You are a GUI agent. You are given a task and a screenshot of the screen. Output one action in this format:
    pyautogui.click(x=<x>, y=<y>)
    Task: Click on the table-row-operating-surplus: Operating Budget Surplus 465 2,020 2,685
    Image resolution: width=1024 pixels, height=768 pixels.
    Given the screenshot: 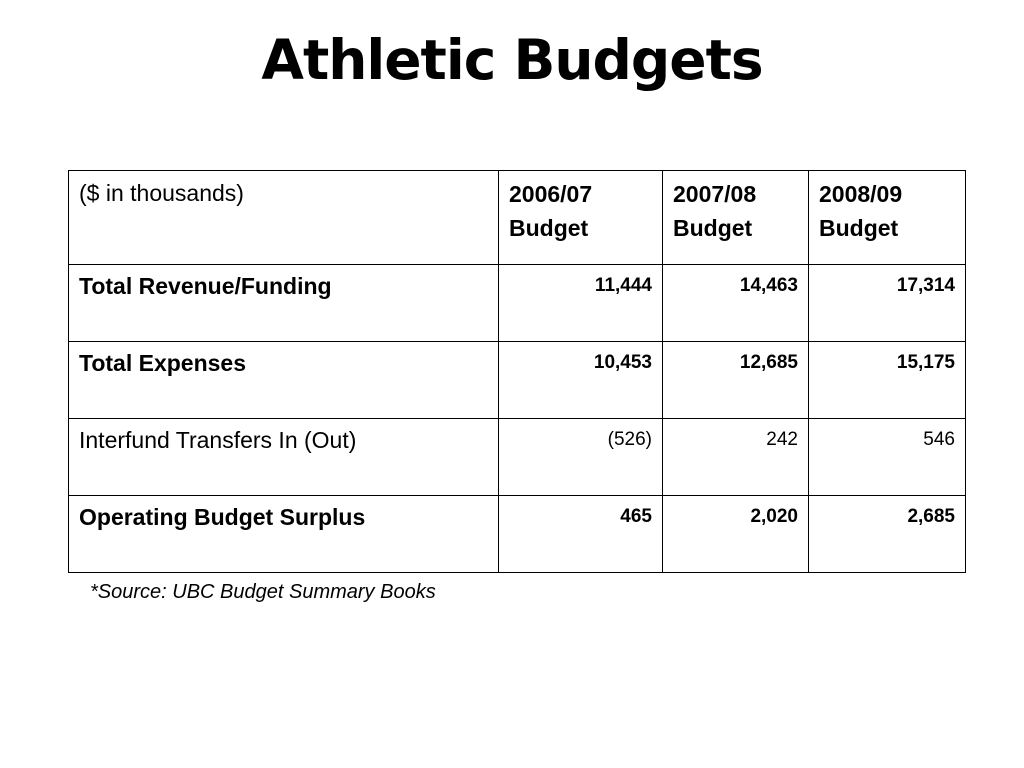 What is the action you would take?
    pyautogui.click(x=517, y=534)
    